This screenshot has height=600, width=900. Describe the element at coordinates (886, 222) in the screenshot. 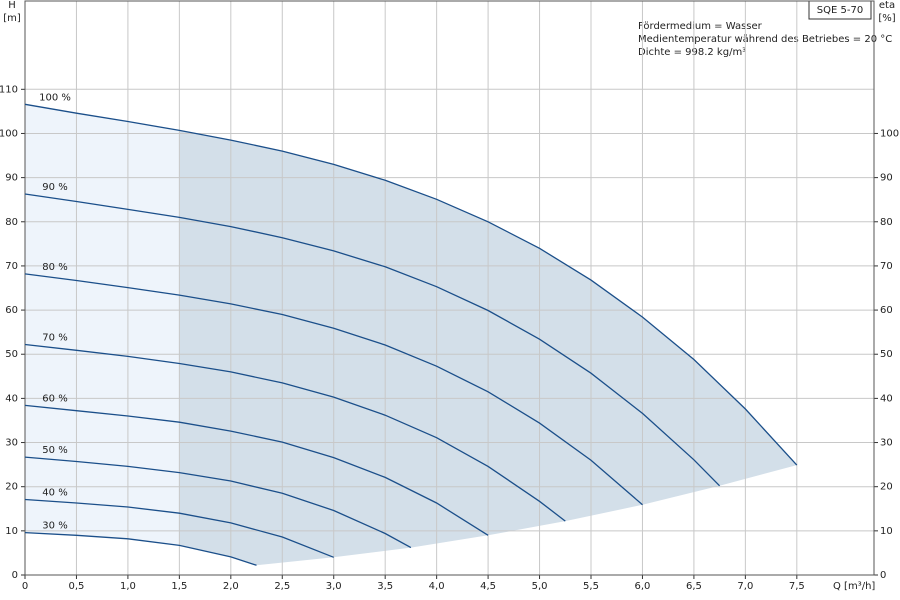

I see `y2-tick-label: 80` at that location.